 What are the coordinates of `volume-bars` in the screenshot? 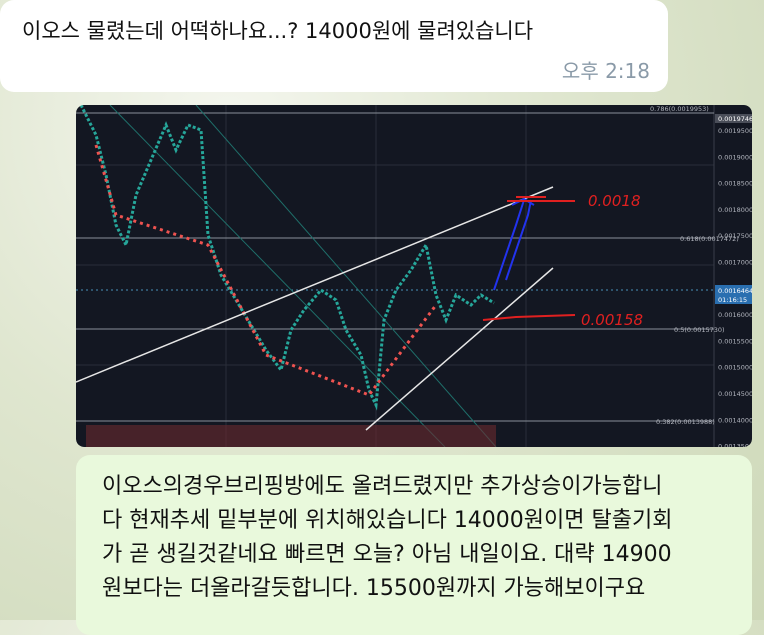 It's located at (291, 436).